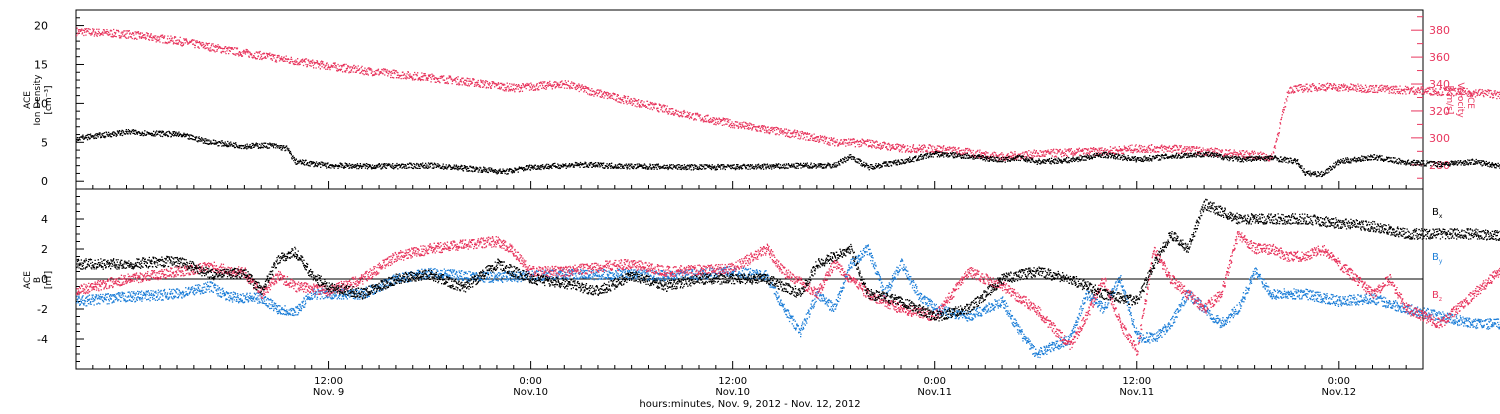  I want to click on top-right-axis-title-line2: Velocity, so click(1460, 100).